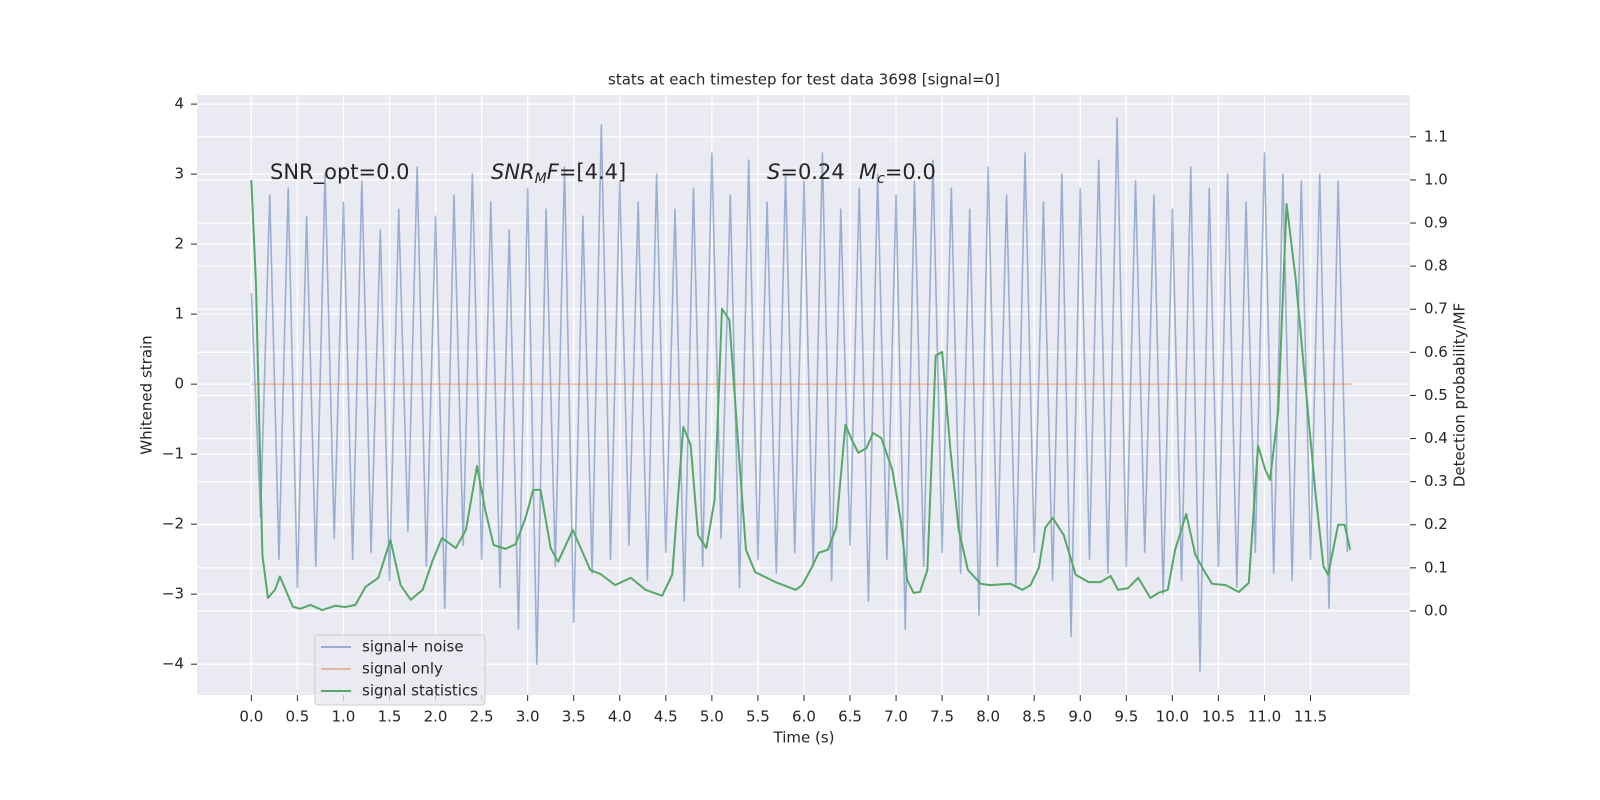 Image resolution: width=1600 pixels, height=800 pixels. What do you see at coordinates (1436, 223) in the screenshot?
I see `y2-tick-label: 0.9` at bounding box center [1436, 223].